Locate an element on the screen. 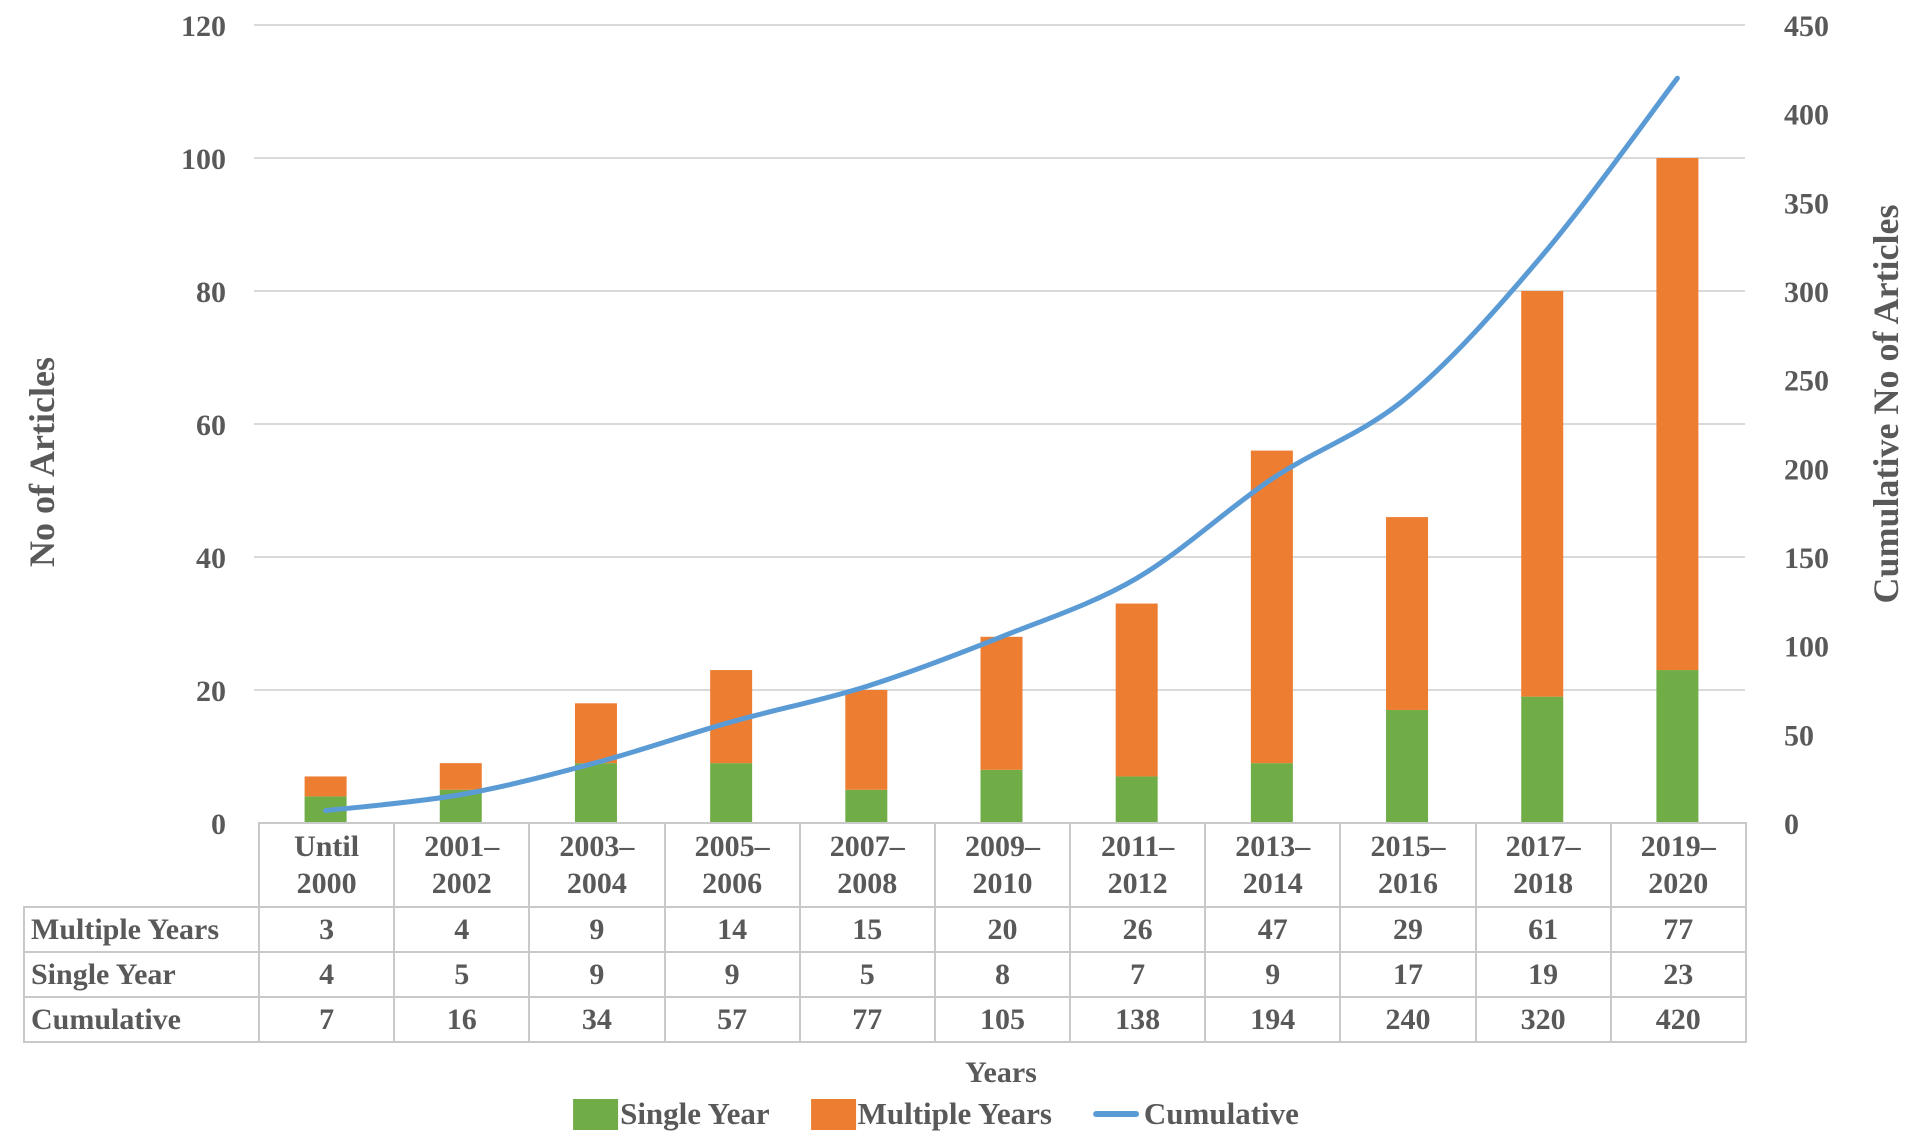 The height and width of the screenshot is (1142, 1916). year-header-line: 2007– is located at coordinates (867, 846).